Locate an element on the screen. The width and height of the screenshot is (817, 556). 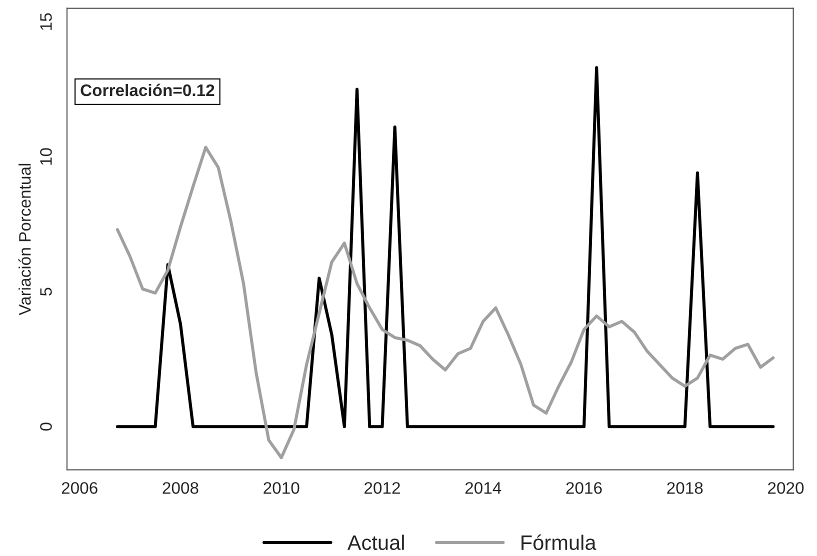
legend-label: Fórmula is located at coordinates (559, 542).